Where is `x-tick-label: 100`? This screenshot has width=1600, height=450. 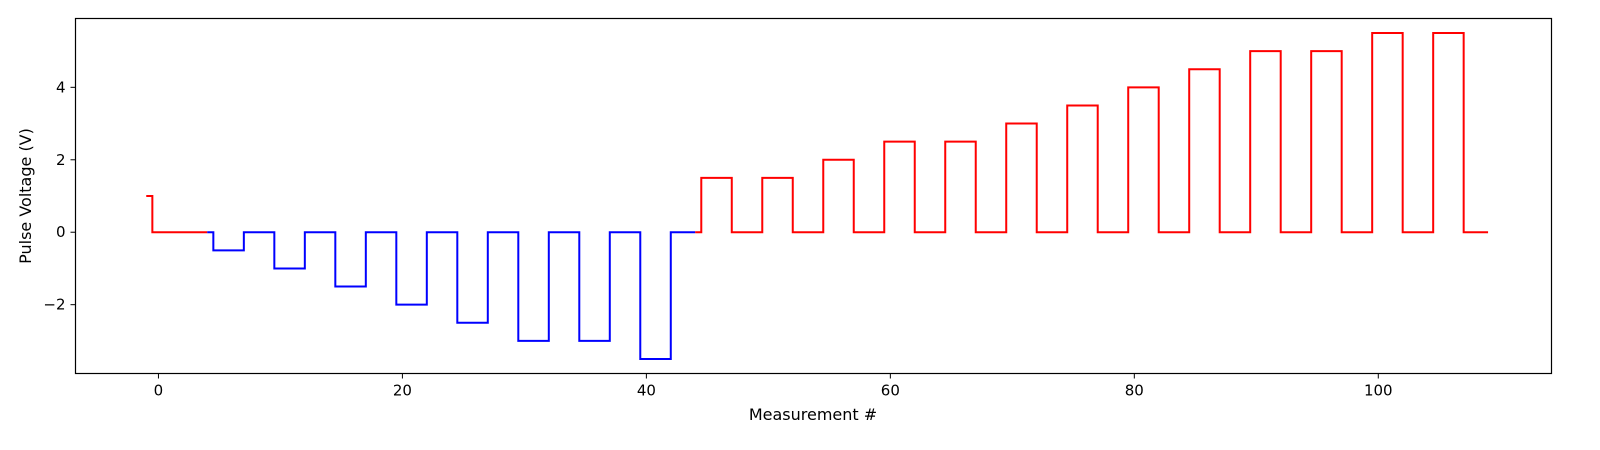
x-tick-label: 100 is located at coordinates (1378, 391).